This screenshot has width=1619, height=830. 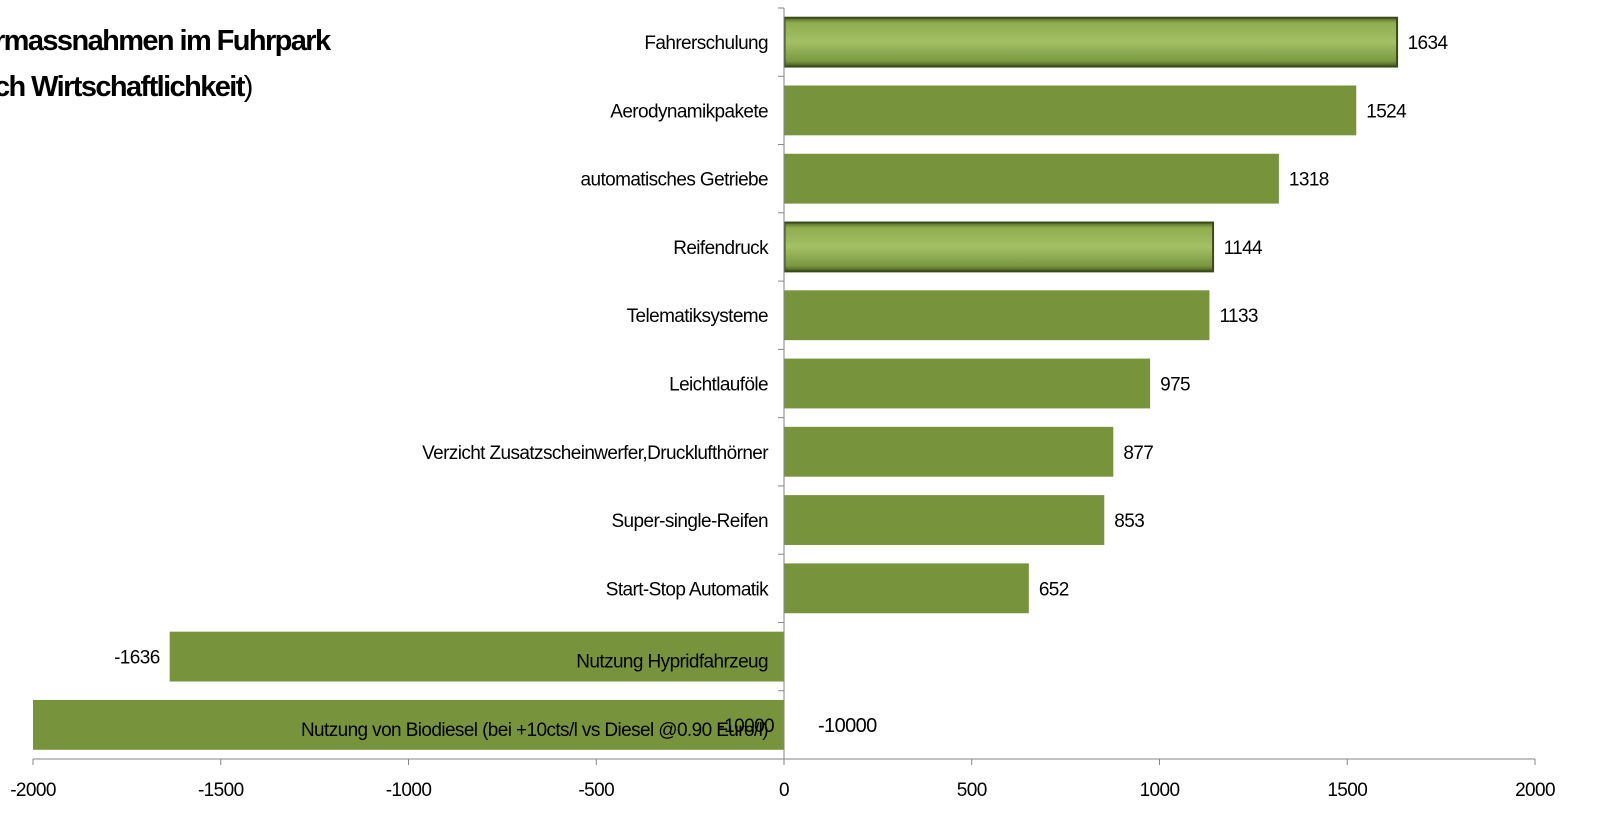 I want to click on x-tick-label: 0, so click(x=784, y=790).